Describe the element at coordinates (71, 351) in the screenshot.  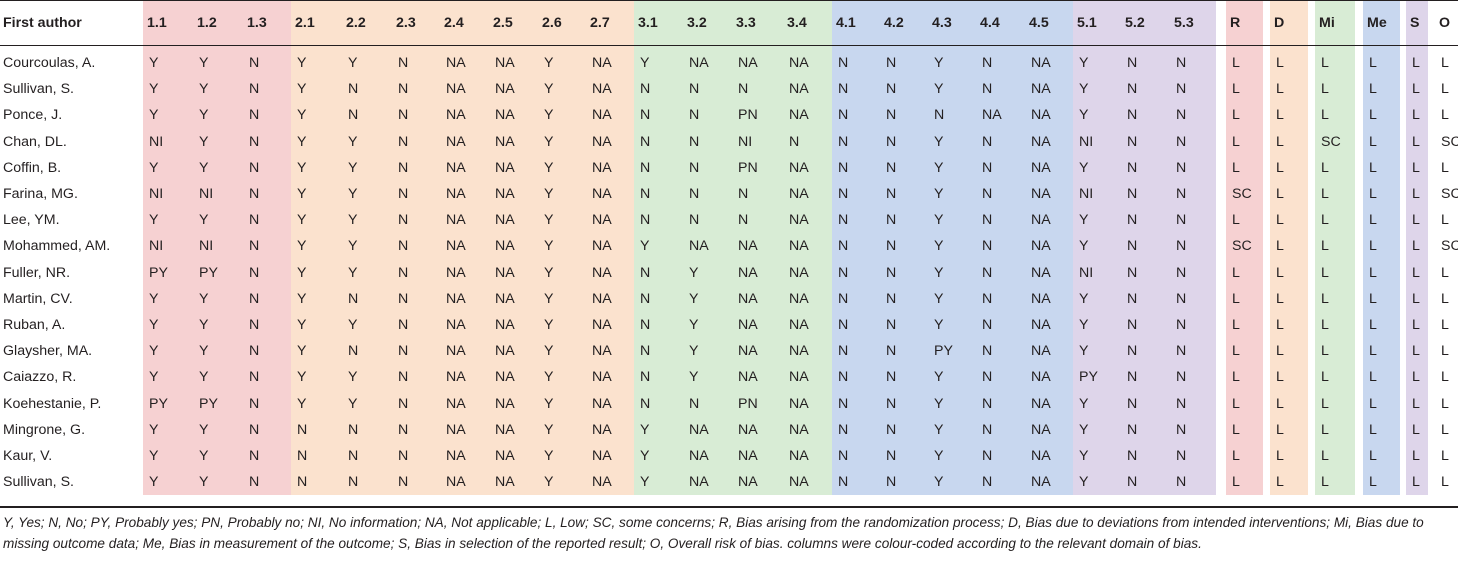
I see `first-author-cell: Glaysher, MA.` at that location.